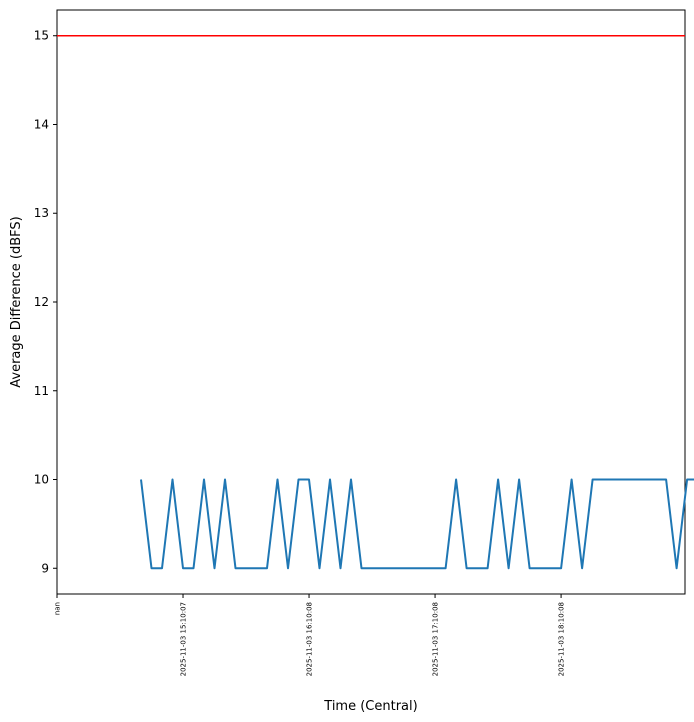 Image resolution: width=694 pixels, height=722 pixels. I want to click on y-tick-label: 9, so click(45, 568).